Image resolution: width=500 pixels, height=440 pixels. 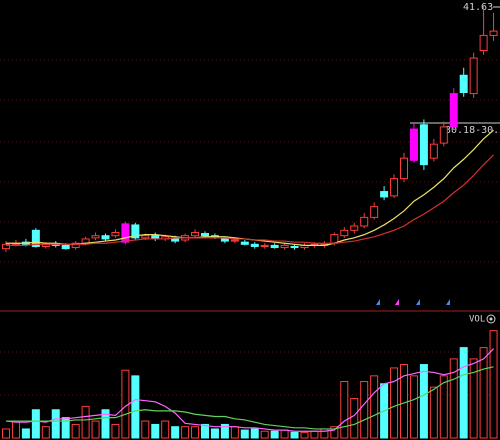 I want to click on price-label: 30.18-30.20, so click(x=472, y=130).